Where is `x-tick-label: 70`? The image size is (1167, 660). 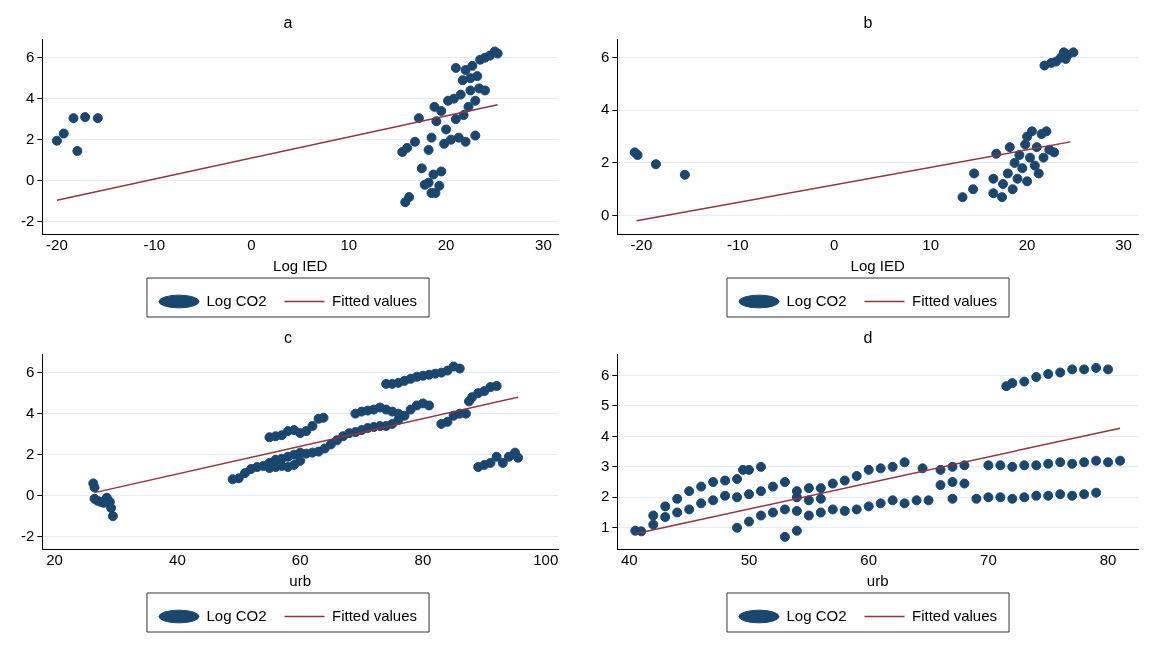 x-tick-label: 70 is located at coordinates (988, 560).